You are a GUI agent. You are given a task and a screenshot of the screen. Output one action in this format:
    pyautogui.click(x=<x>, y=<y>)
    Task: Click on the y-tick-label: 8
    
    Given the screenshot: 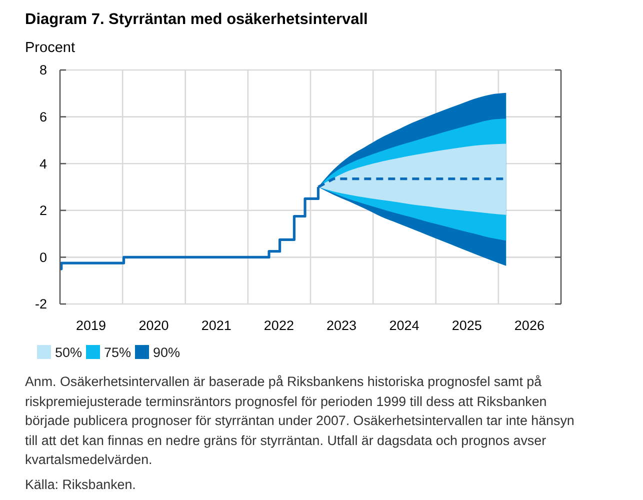 What is the action you would take?
    pyautogui.click(x=43, y=70)
    